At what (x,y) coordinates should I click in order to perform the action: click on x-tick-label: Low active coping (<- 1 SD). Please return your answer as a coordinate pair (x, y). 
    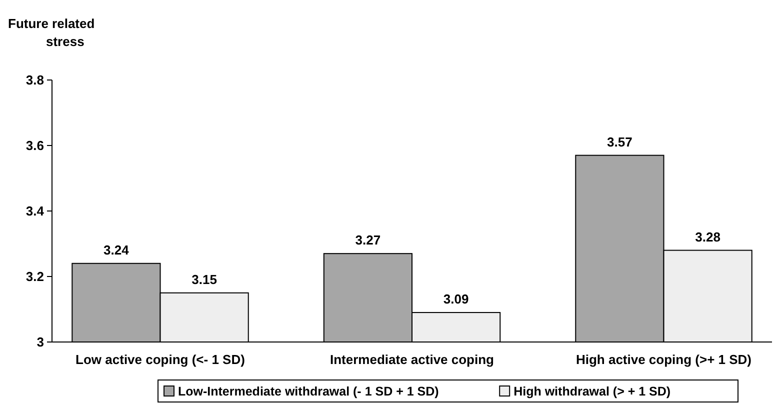
    Looking at the image, I should click on (160, 359).